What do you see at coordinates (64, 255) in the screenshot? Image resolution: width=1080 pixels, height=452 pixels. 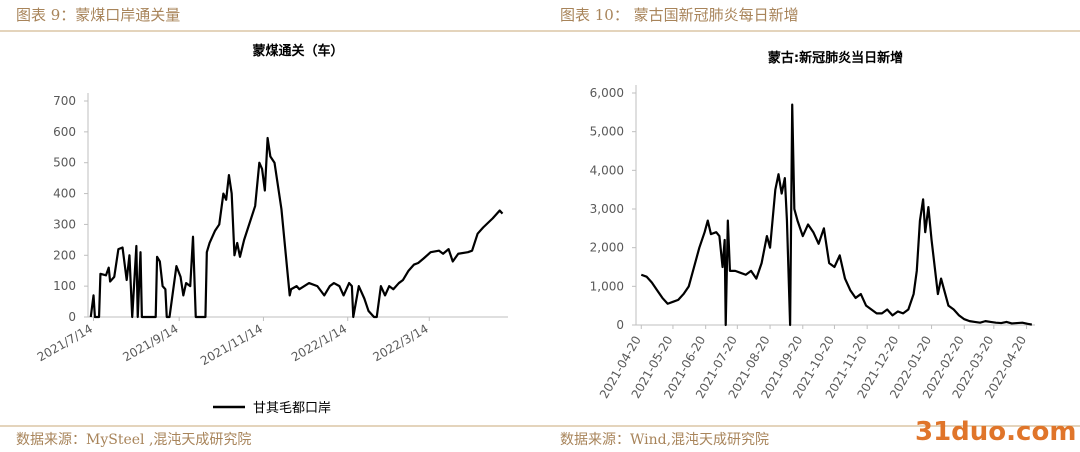 I see `y-tick-label: 200` at bounding box center [64, 255].